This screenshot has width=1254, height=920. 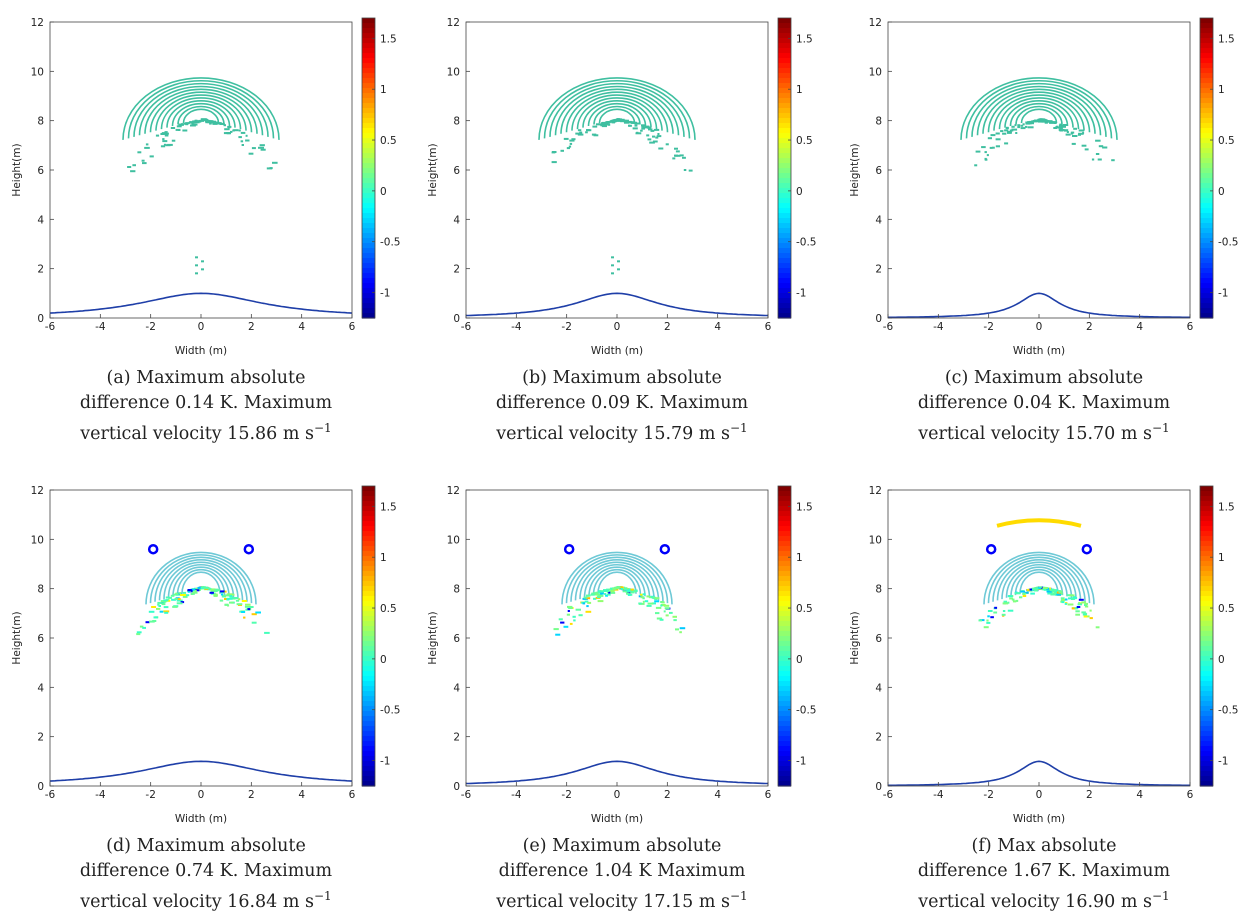 What do you see at coordinates (1035, 433) in the screenshot?
I see `caption-text: vertical velocity 15.70 m s` at bounding box center [1035, 433].